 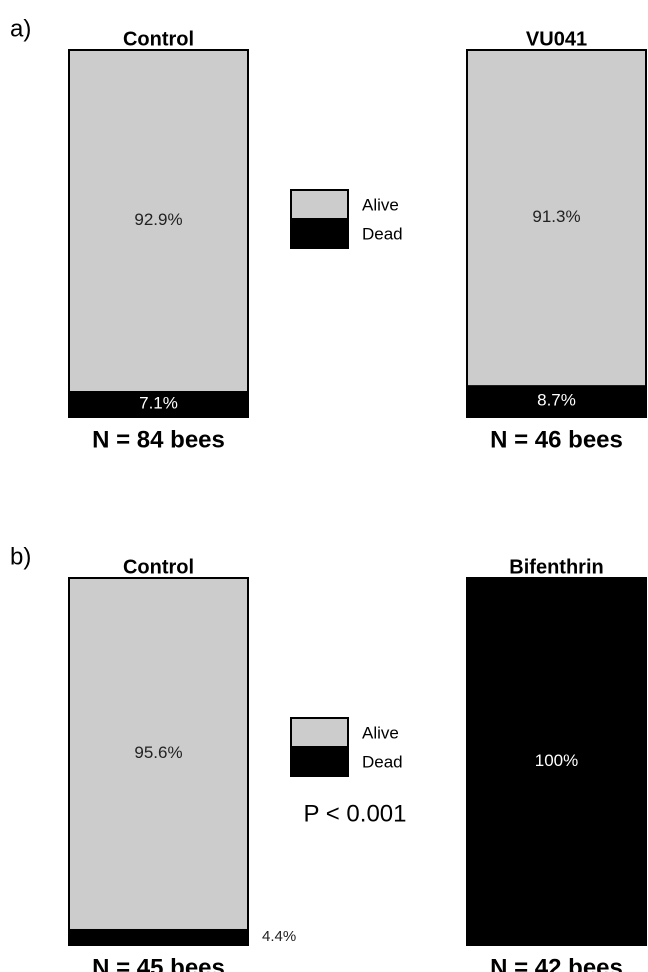 What do you see at coordinates (556, 39) in the screenshot?
I see `bar-title: VU041` at bounding box center [556, 39].